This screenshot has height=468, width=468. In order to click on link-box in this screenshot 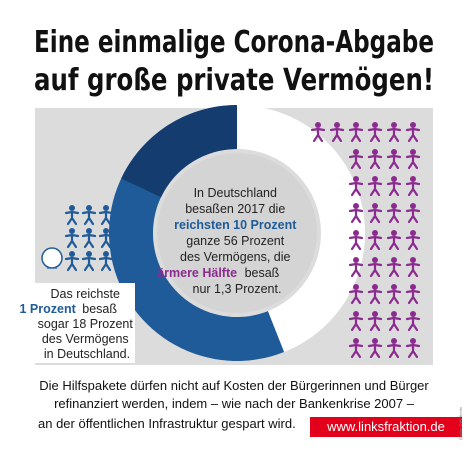, I will do `click(386, 427)`.